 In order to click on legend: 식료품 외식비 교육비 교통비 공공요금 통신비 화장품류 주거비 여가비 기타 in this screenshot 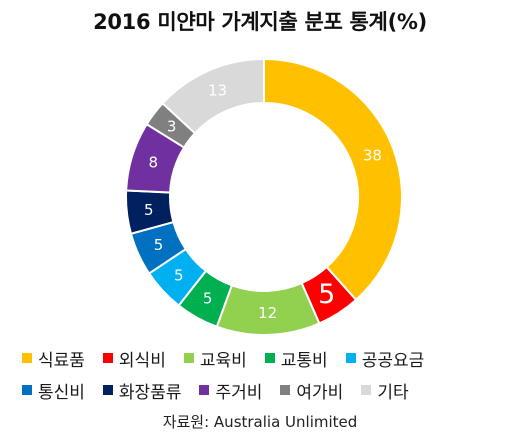, I will do `click(262, 375)`.